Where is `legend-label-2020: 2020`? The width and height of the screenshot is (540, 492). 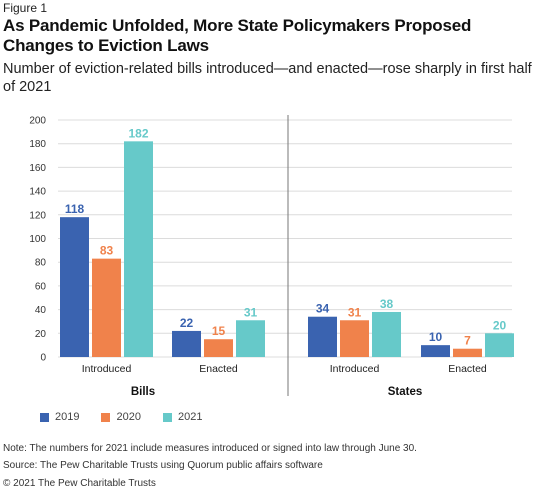 legend-label-2020: 2020 is located at coordinates (128, 417).